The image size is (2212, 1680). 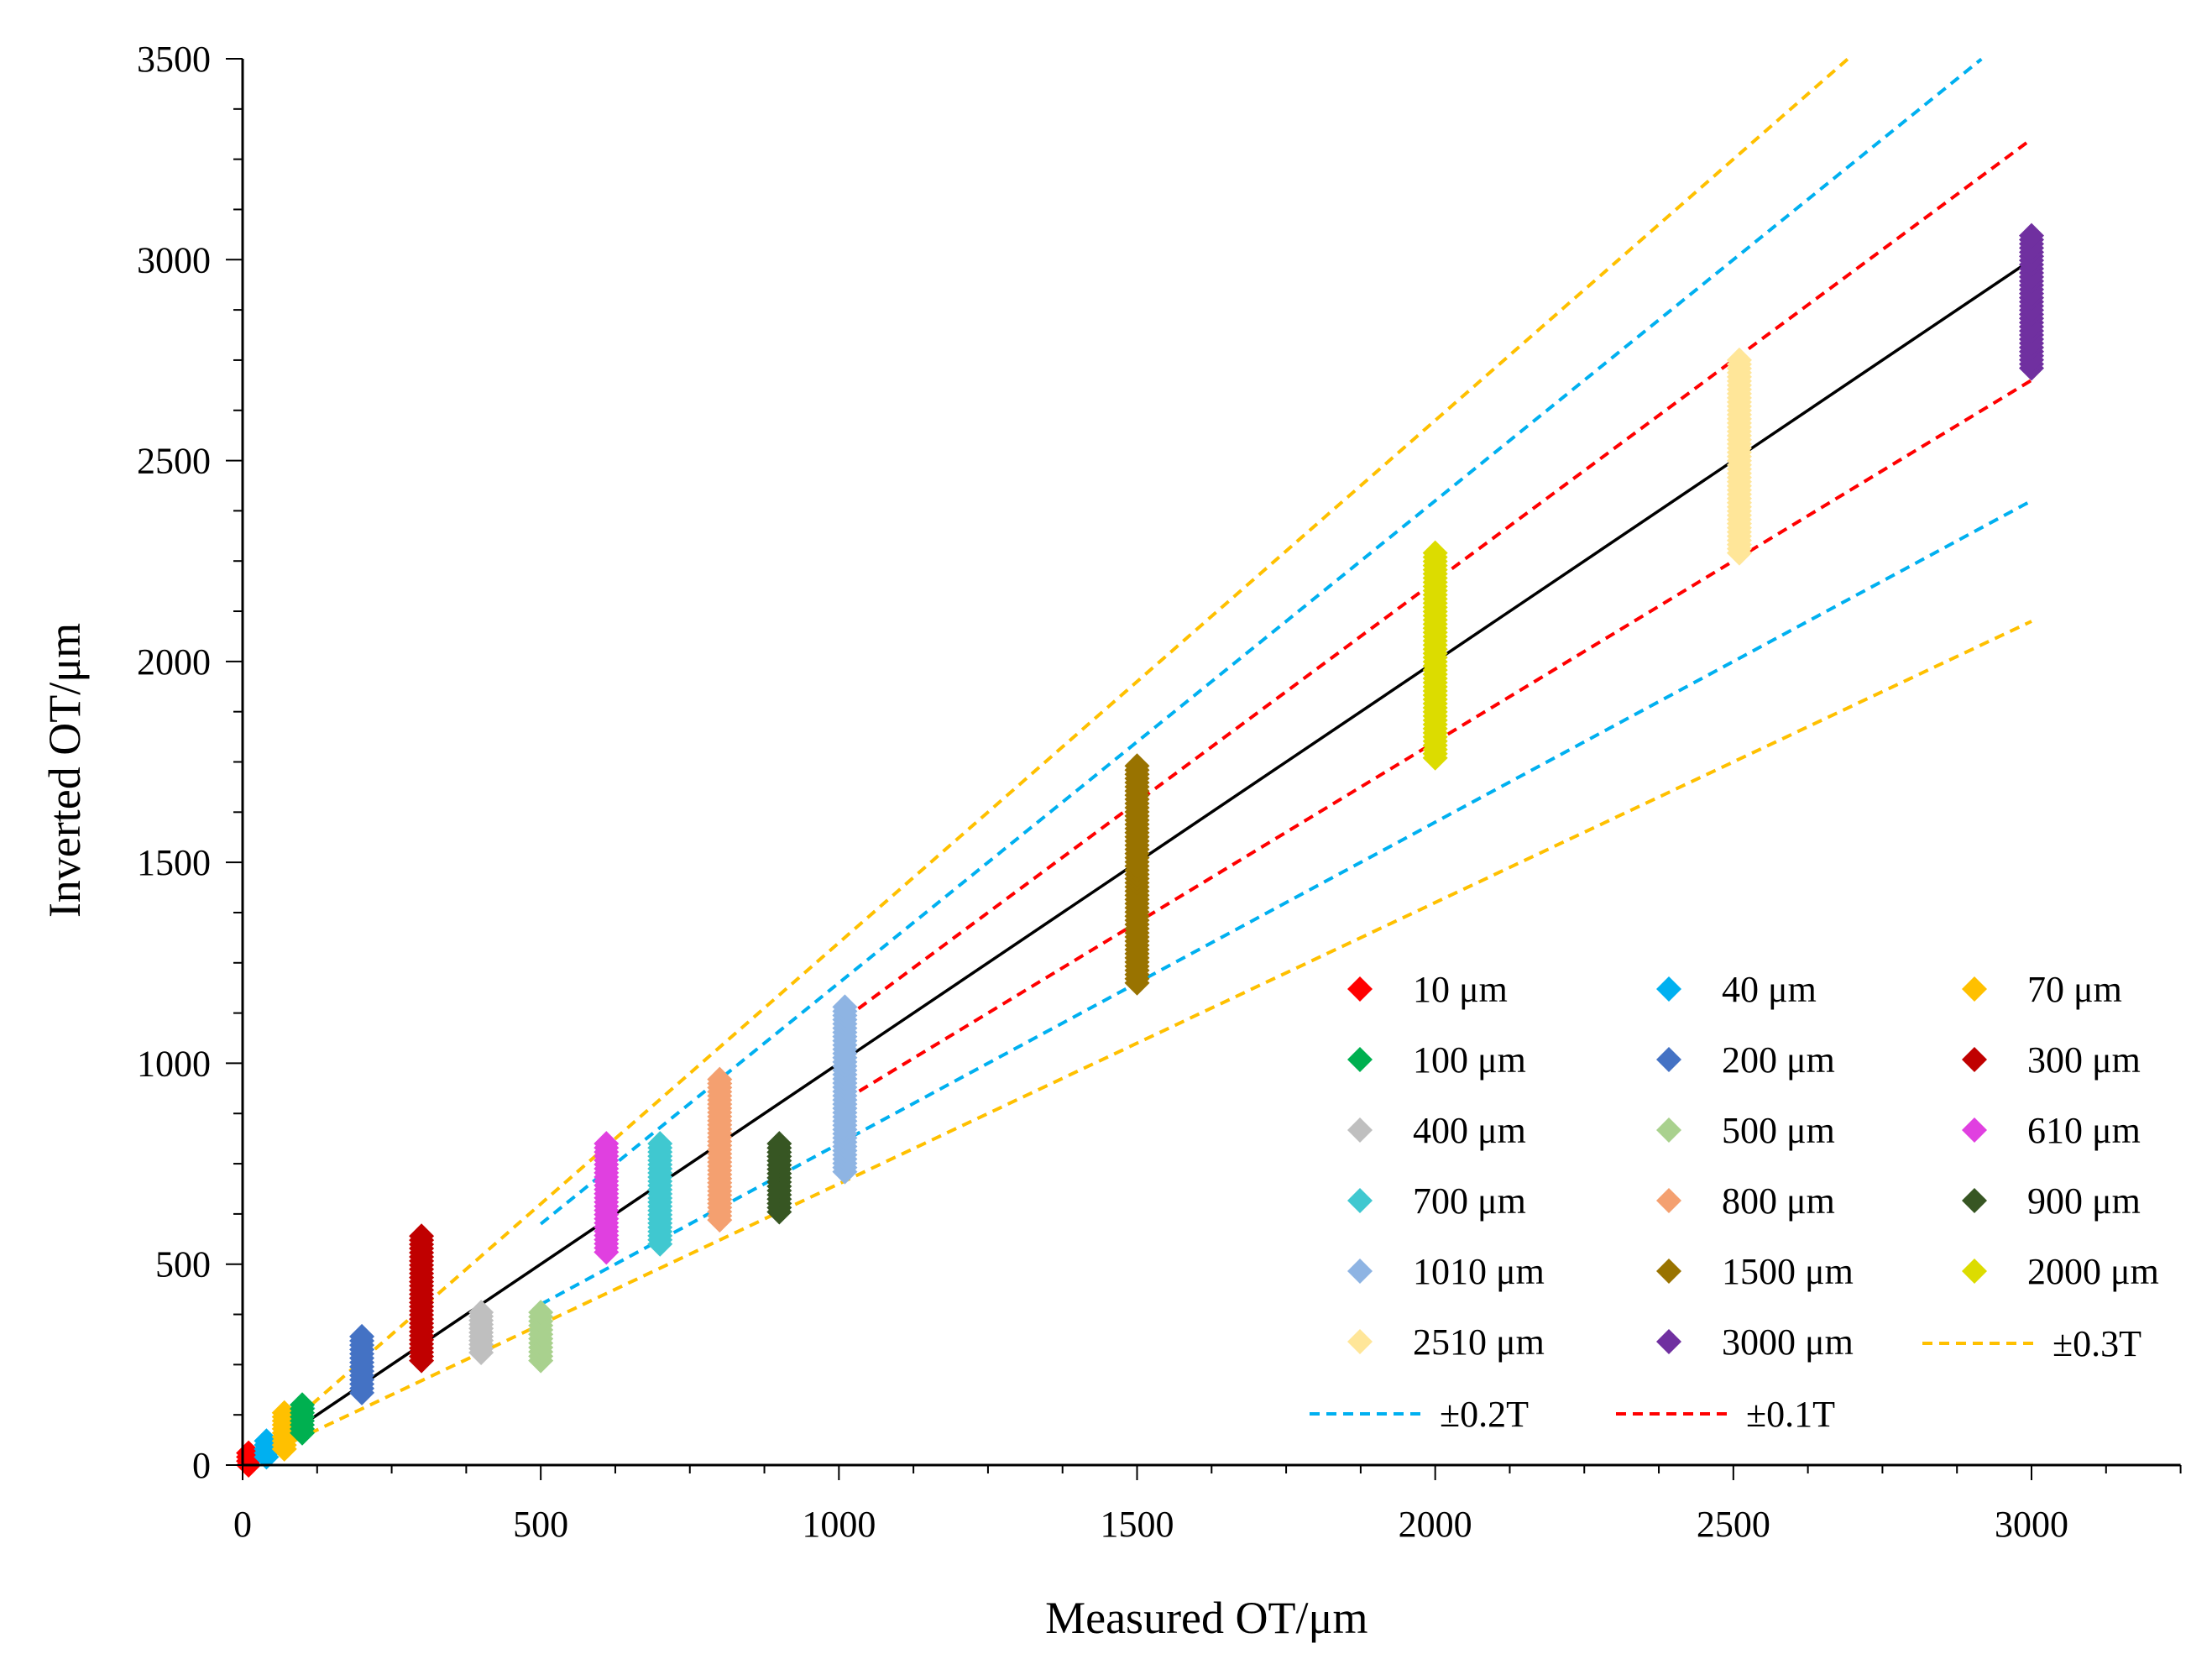 What do you see at coordinates (1479, 1271) in the screenshot?
I see `legend-label: 1010 μm` at bounding box center [1479, 1271].